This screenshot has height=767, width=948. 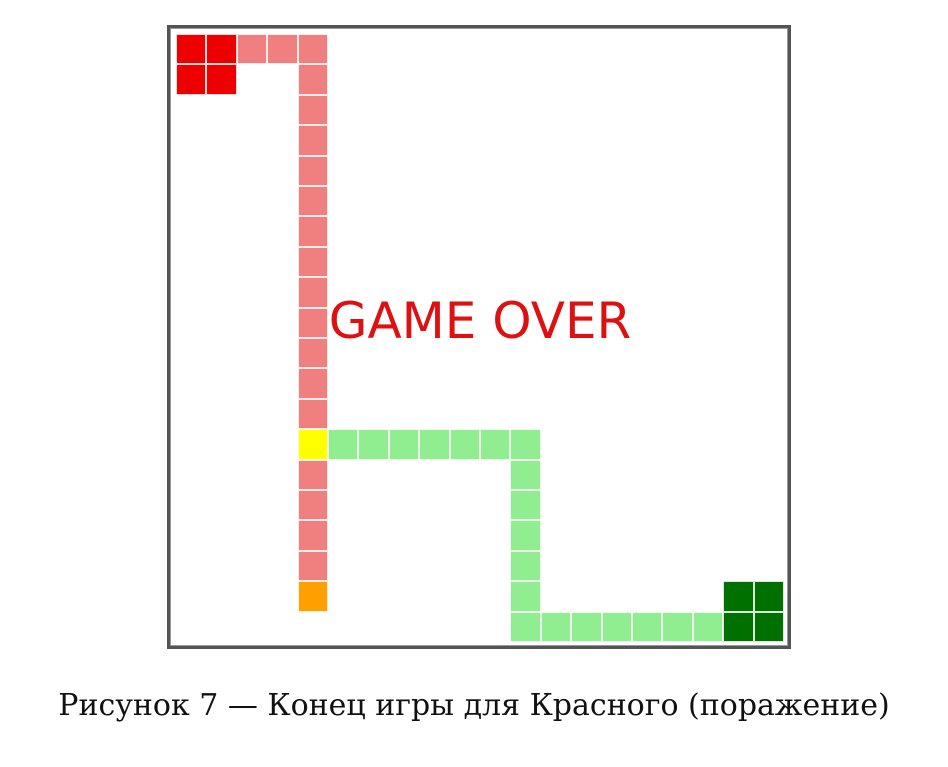 What do you see at coordinates (312, 444) in the screenshot?
I see `collision-cell` at bounding box center [312, 444].